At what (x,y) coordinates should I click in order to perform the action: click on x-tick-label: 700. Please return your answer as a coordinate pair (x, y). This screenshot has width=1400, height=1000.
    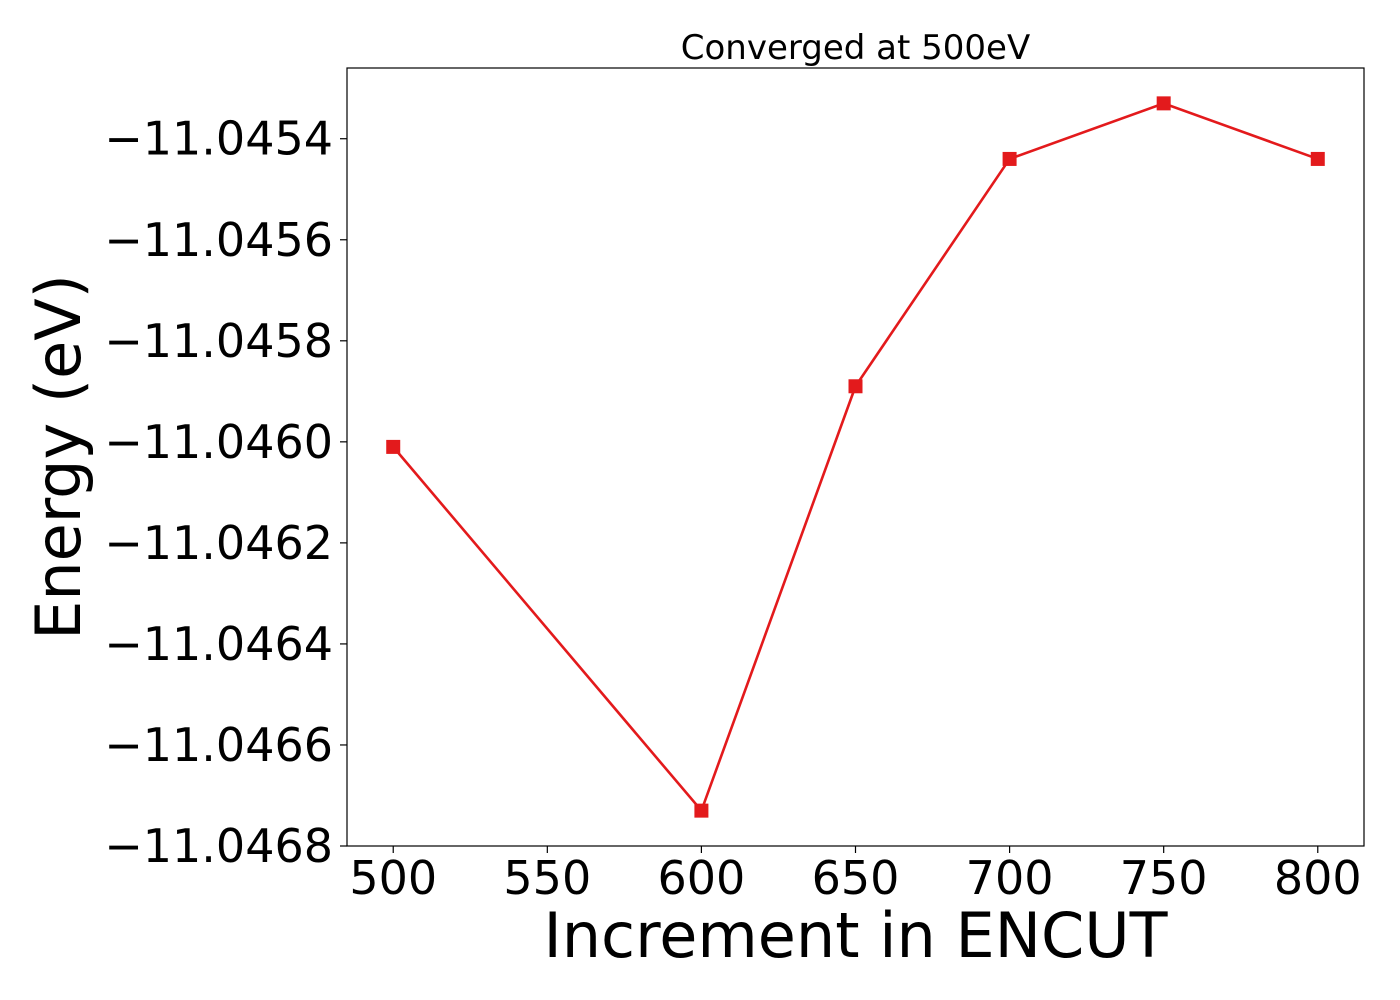
    Looking at the image, I should click on (1010, 878).